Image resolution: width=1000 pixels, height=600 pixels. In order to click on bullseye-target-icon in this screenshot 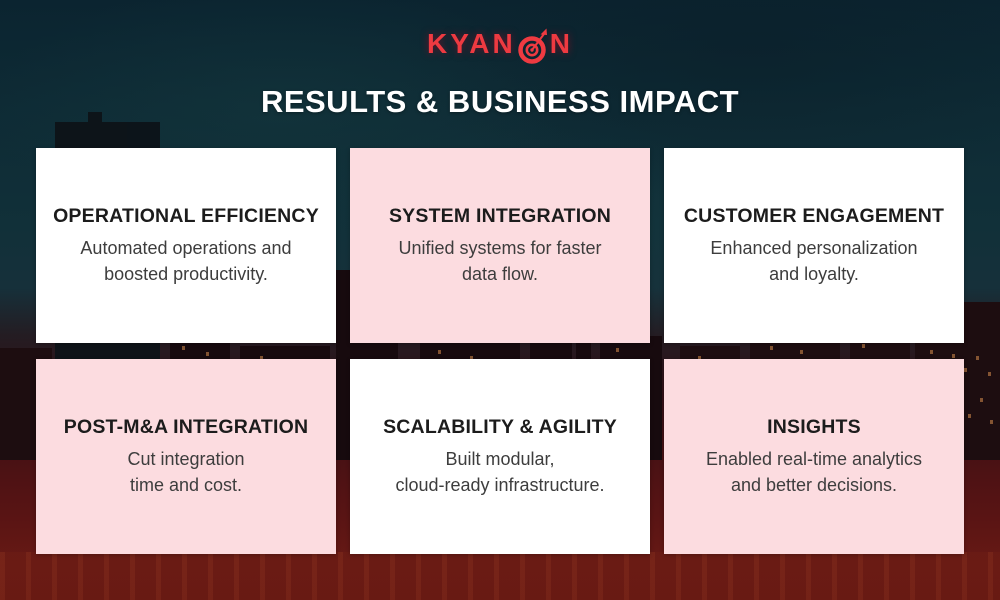, I will do `click(532, 46)`.